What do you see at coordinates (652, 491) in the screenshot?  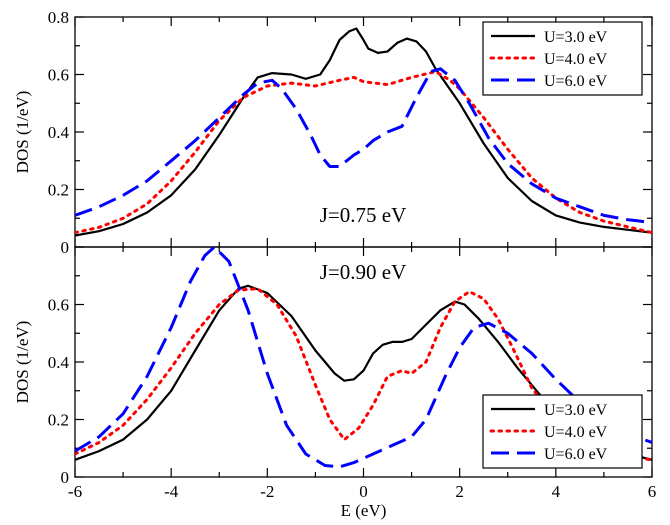 I see `x-tick-label: 6` at bounding box center [652, 491].